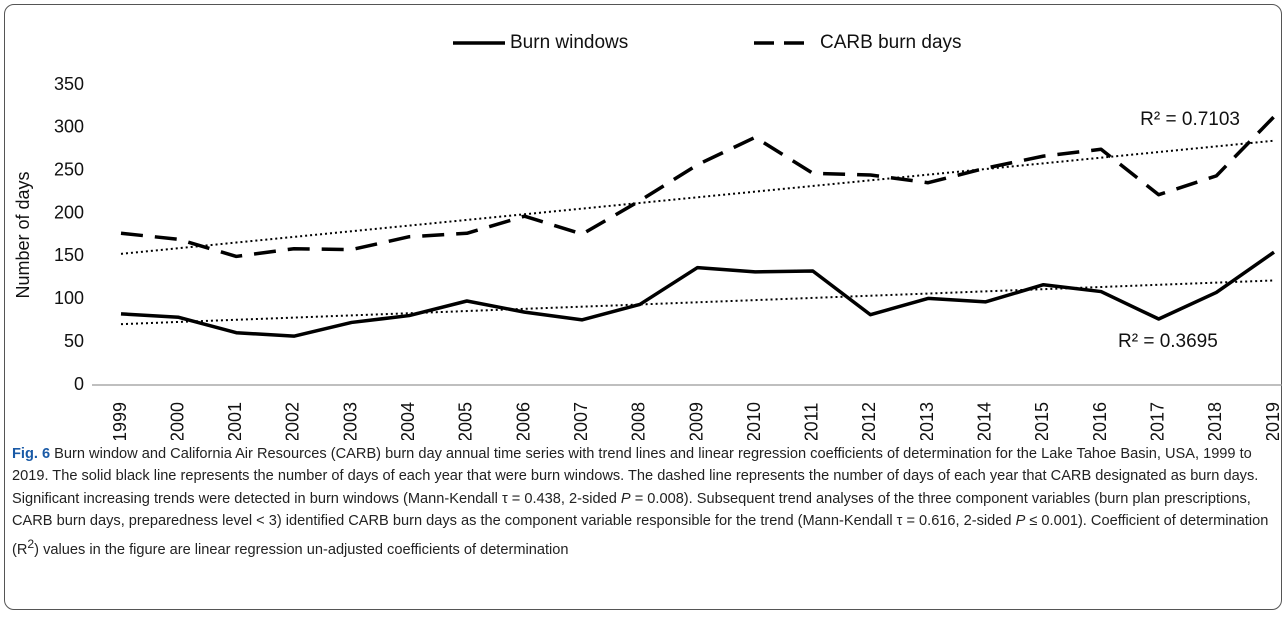 Image resolution: width=1288 pixels, height=618 pixels. What do you see at coordinates (754, 421) in the screenshot?
I see `x-tick-label: 2010` at bounding box center [754, 421].